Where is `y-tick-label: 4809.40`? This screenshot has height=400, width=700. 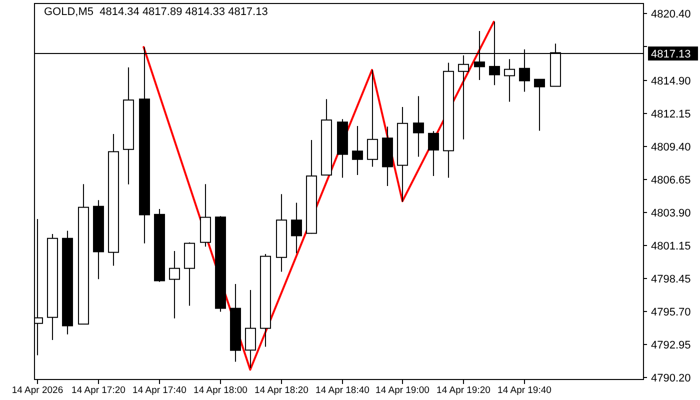 y-tick-label: 4809.40 is located at coordinates (671, 148).